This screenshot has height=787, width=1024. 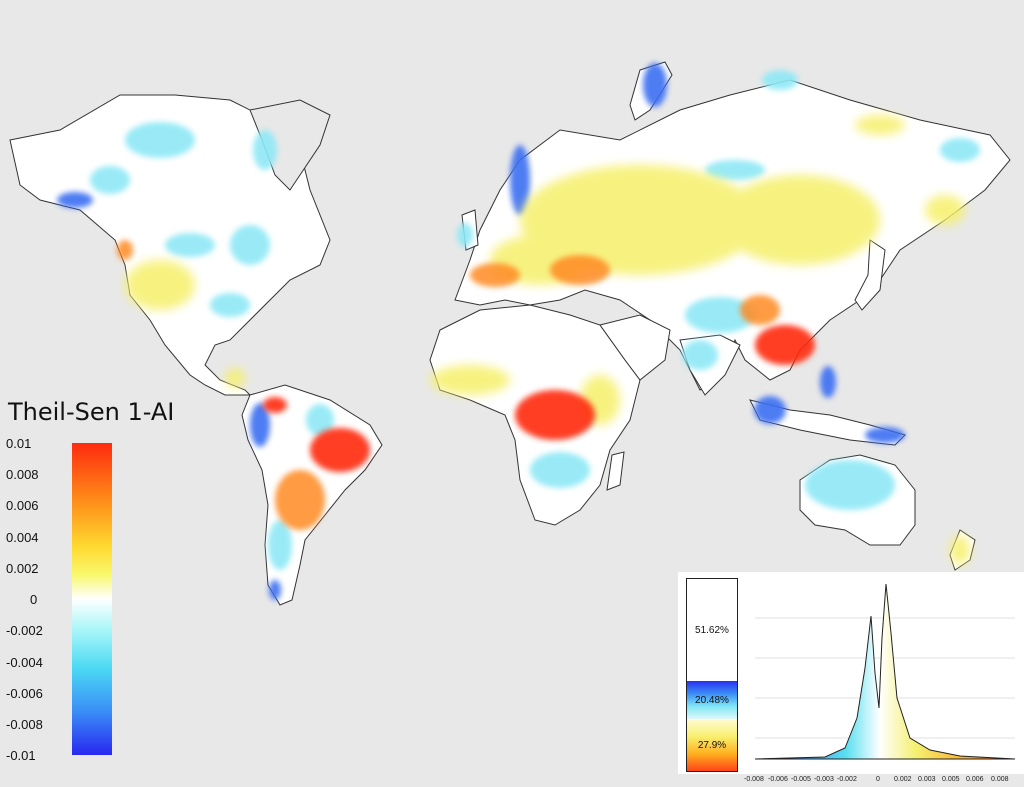 What do you see at coordinates (24, 662) in the screenshot?
I see `colorbar-tick: -0.004` at bounding box center [24, 662].